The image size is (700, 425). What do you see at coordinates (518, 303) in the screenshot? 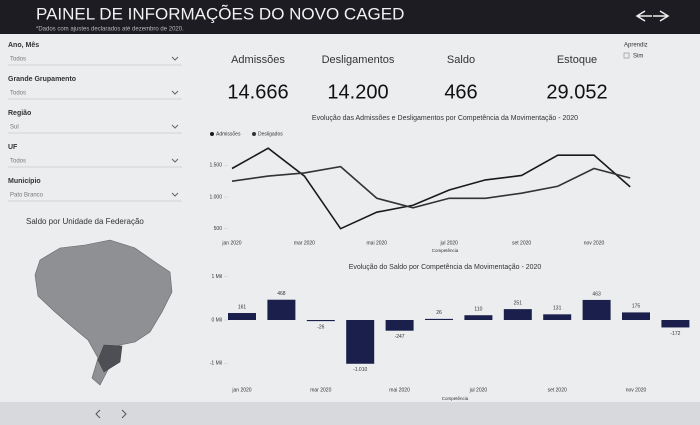
I see `data-label: 251` at bounding box center [518, 303].